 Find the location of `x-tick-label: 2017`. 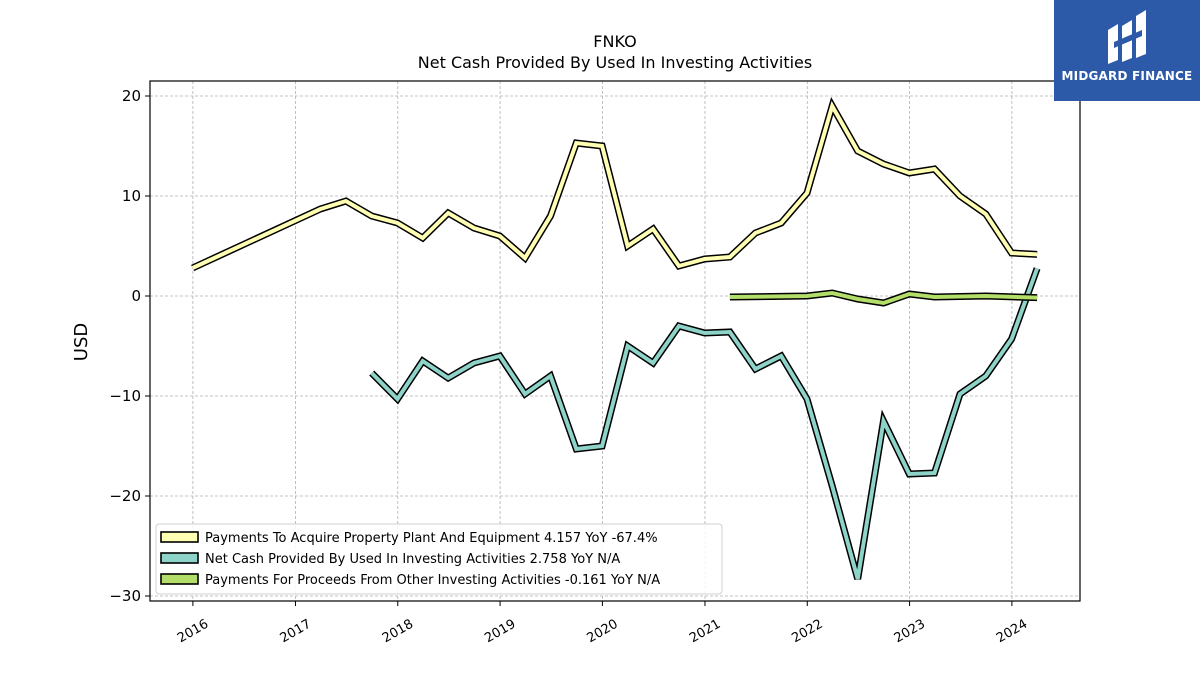

x-tick-label: 2017 is located at coordinates (296, 632).